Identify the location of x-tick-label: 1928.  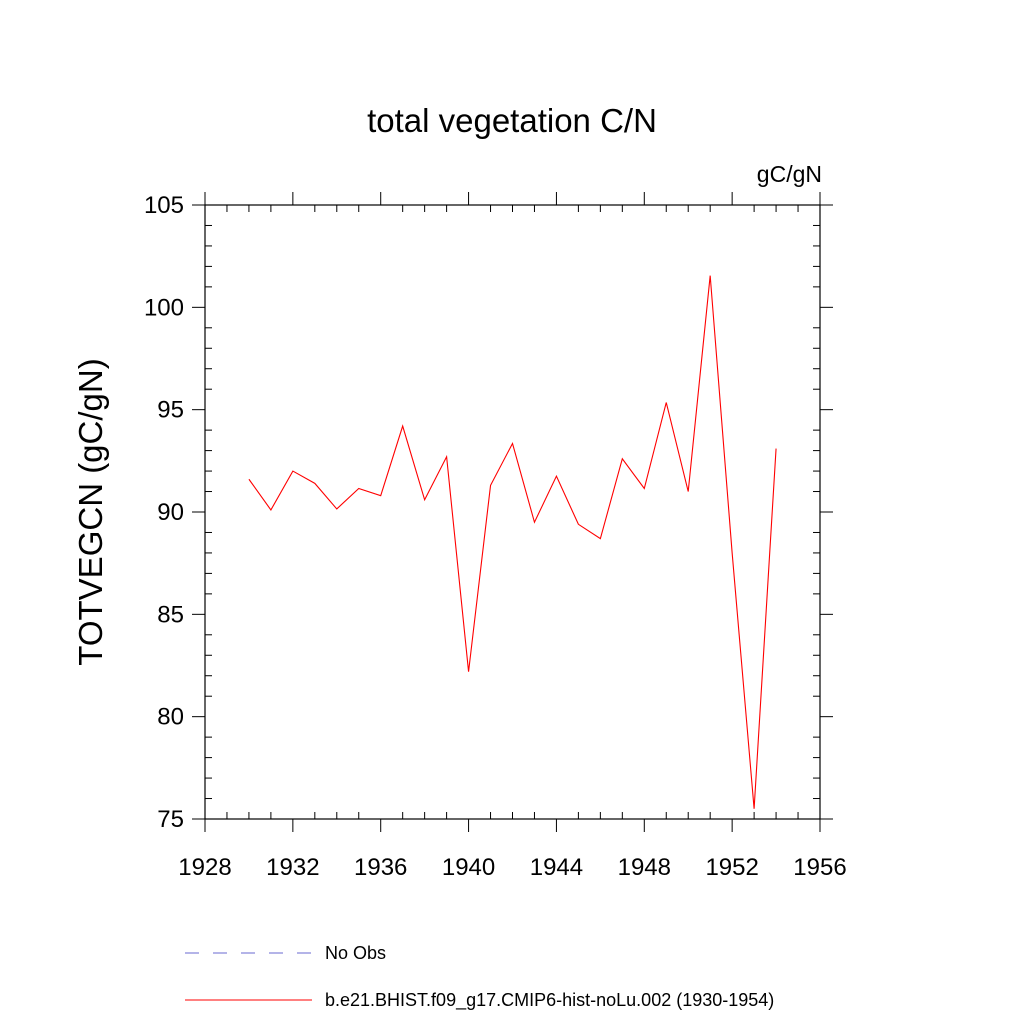
(204, 867).